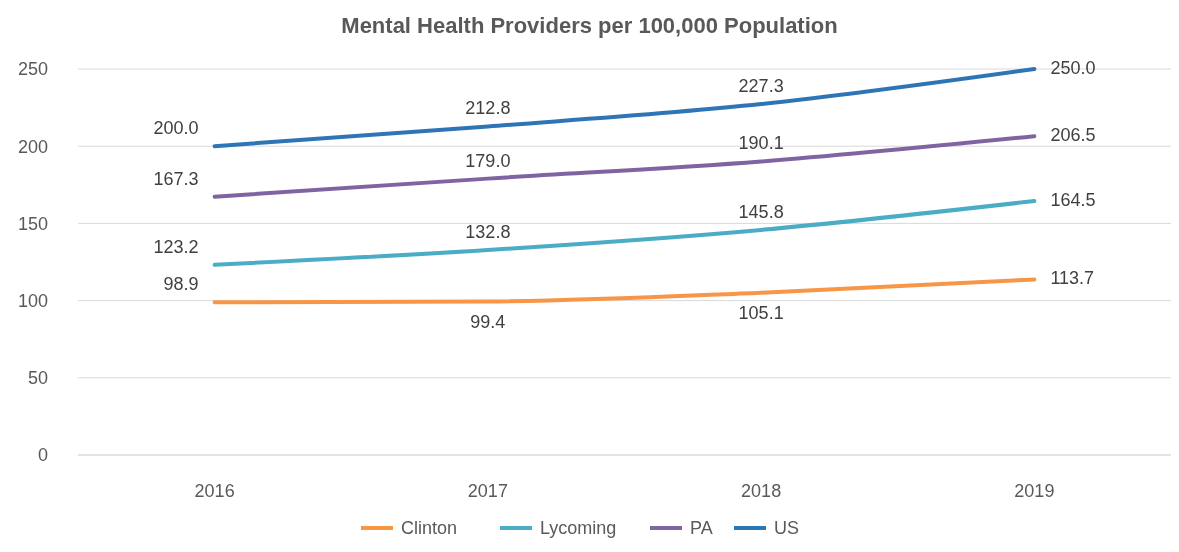  Describe the element at coordinates (701, 528) in the screenshot. I see `legend-label: PA` at that location.